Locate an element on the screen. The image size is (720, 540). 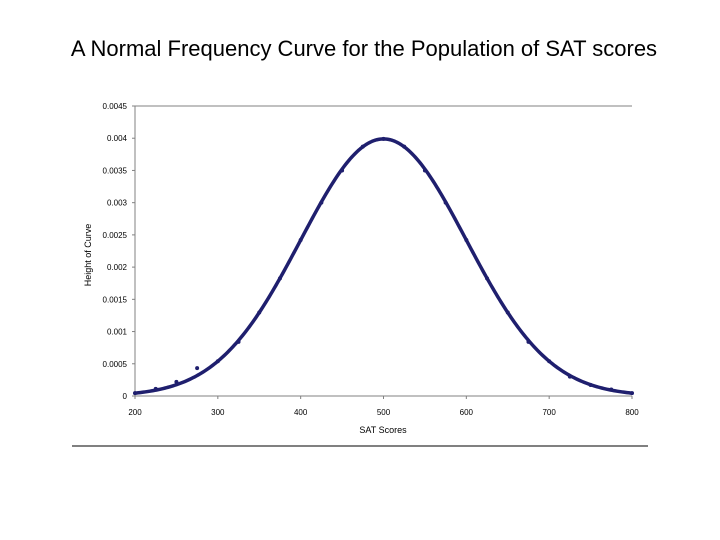
y-tick-label: 0.0035 is located at coordinates (115, 170).